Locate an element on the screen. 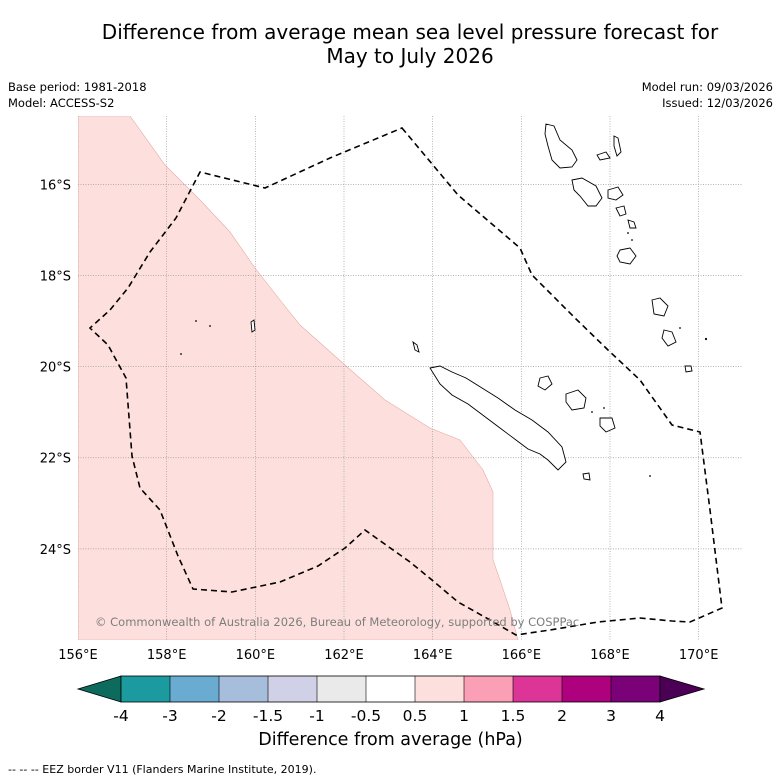  ambae-coast is located at coordinates (603, 156).